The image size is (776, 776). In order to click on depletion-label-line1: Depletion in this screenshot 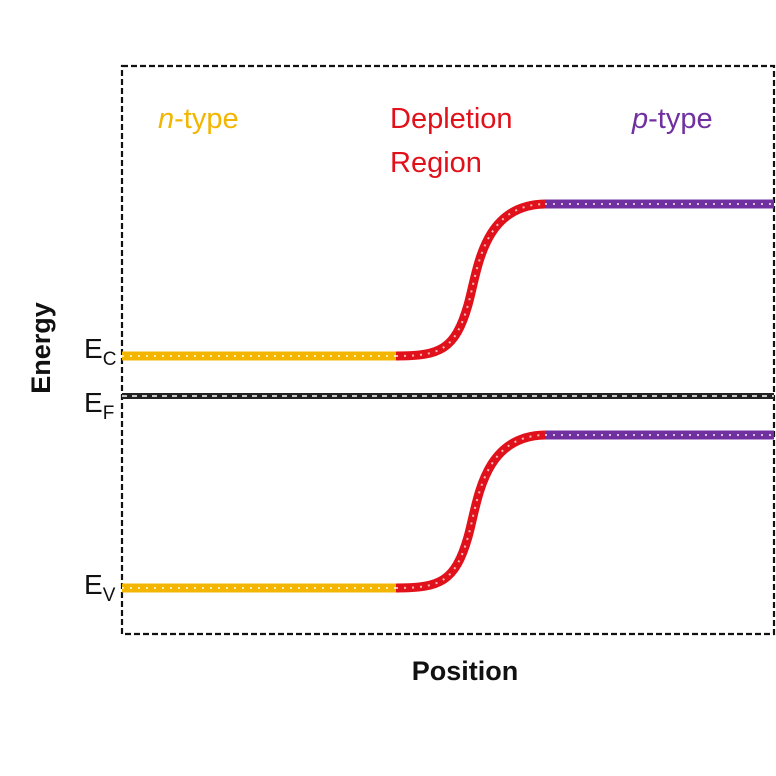, I will do `click(451, 119)`.